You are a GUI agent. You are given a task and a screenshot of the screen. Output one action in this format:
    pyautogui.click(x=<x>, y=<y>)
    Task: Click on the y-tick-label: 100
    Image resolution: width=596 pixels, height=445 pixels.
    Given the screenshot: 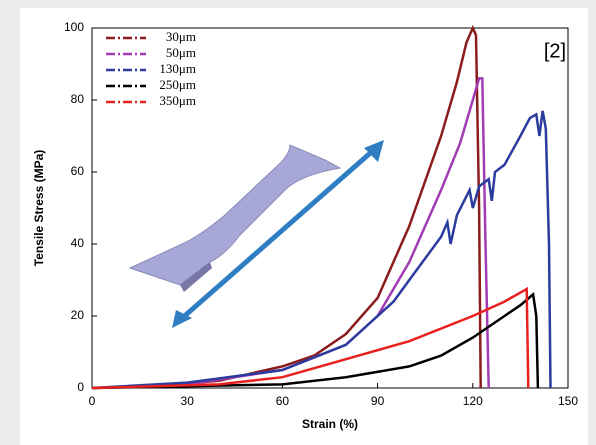 What is the action you would take?
    pyautogui.click(x=74, y=27)
    